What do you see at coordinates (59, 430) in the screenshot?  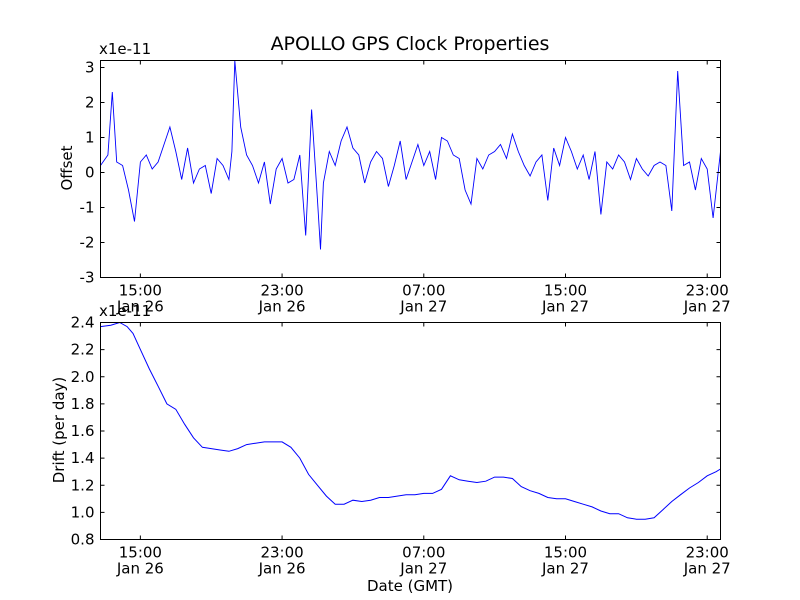 I see `drift-ylabel: Drift (per day)` at bounding box center [59, 430].